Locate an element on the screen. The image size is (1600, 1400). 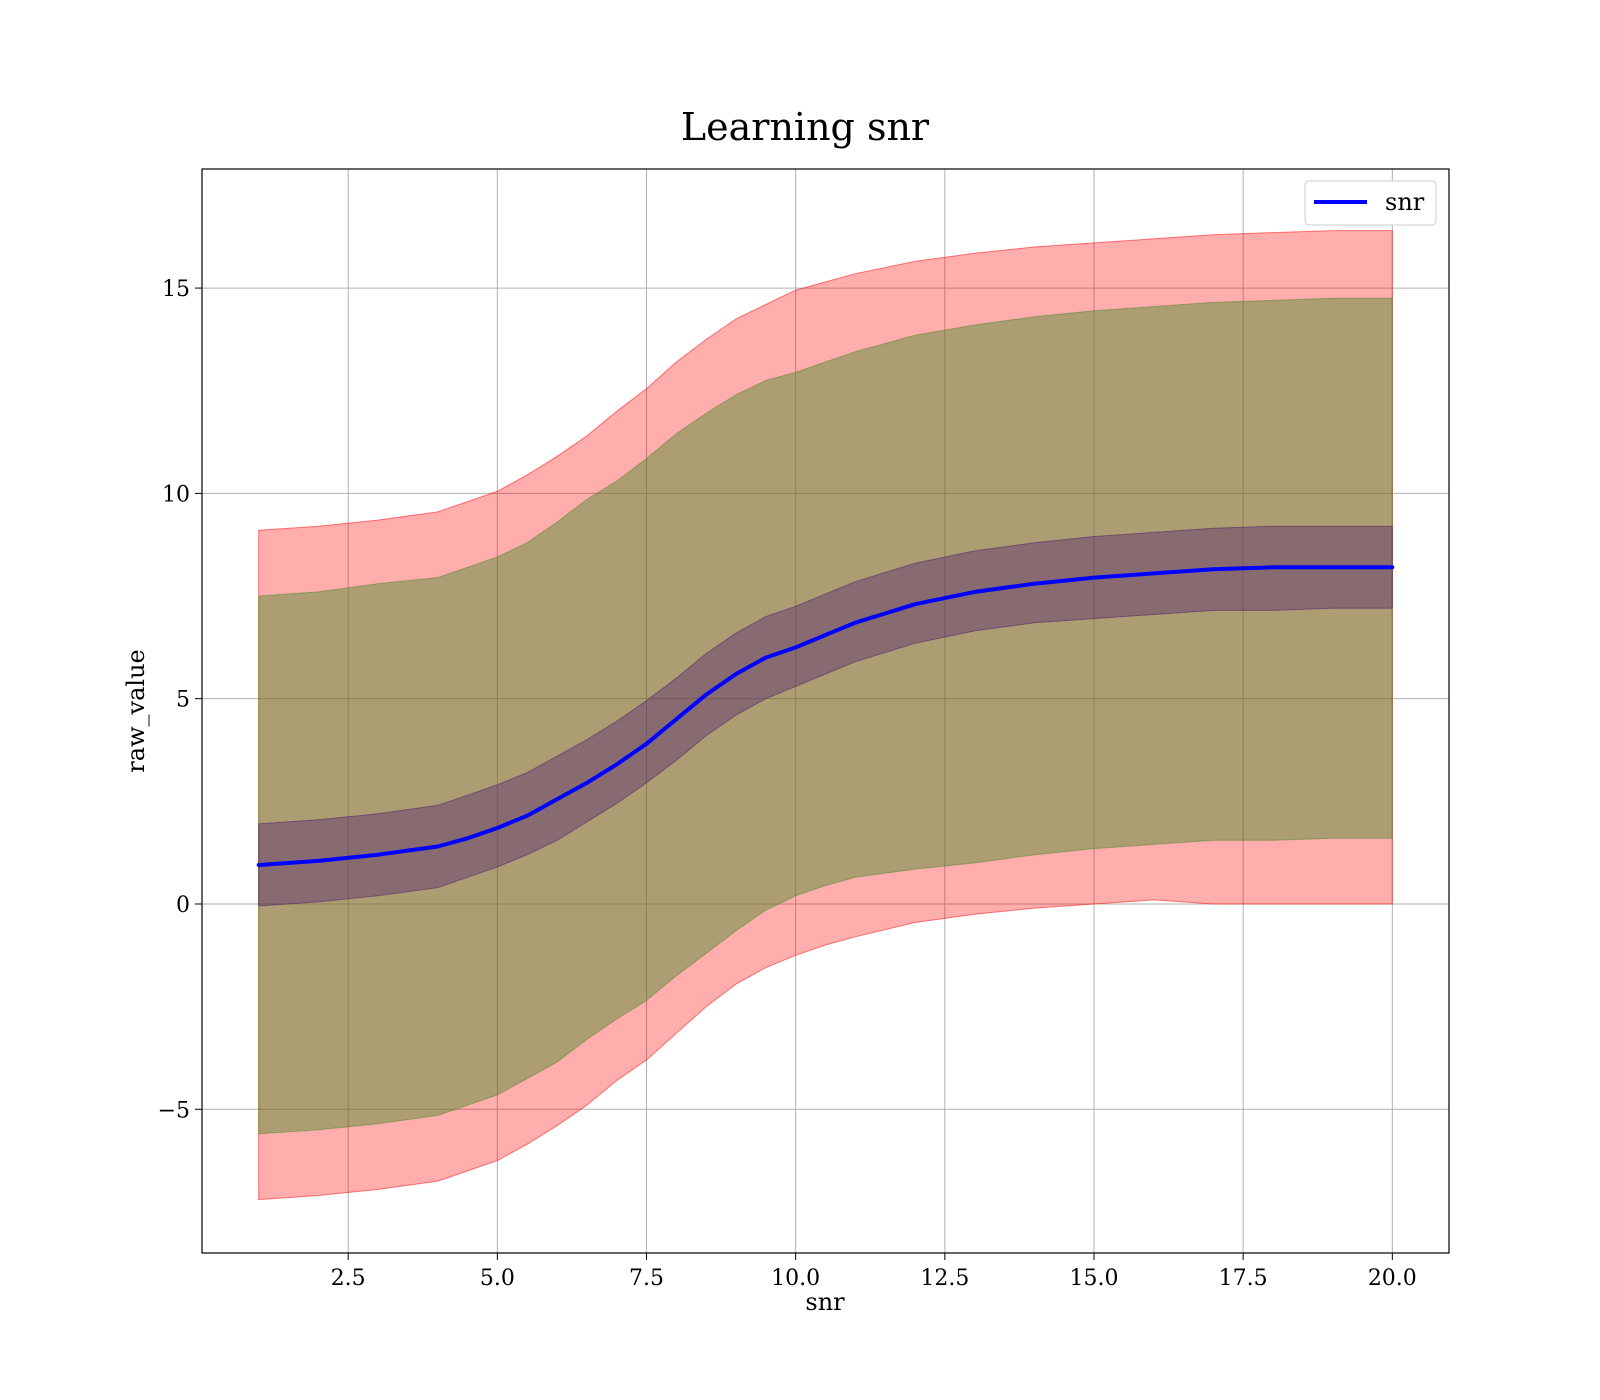
x-tick-label: 2.5 is located at coordinates (348, 1278).